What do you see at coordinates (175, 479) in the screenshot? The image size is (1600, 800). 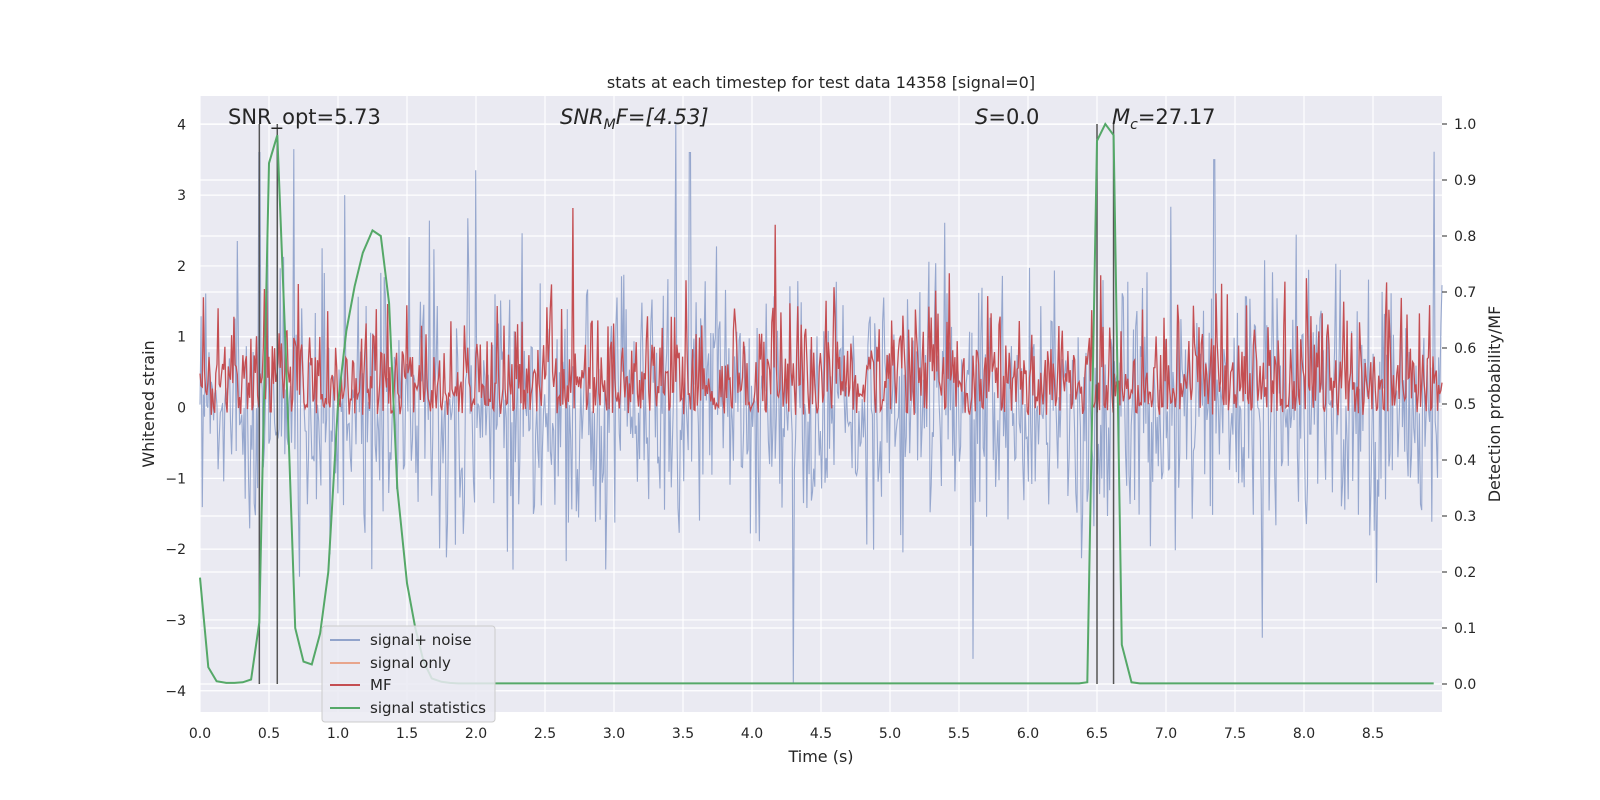 I see `y-tick-label-left: −1` at bounding box center [175, 479].